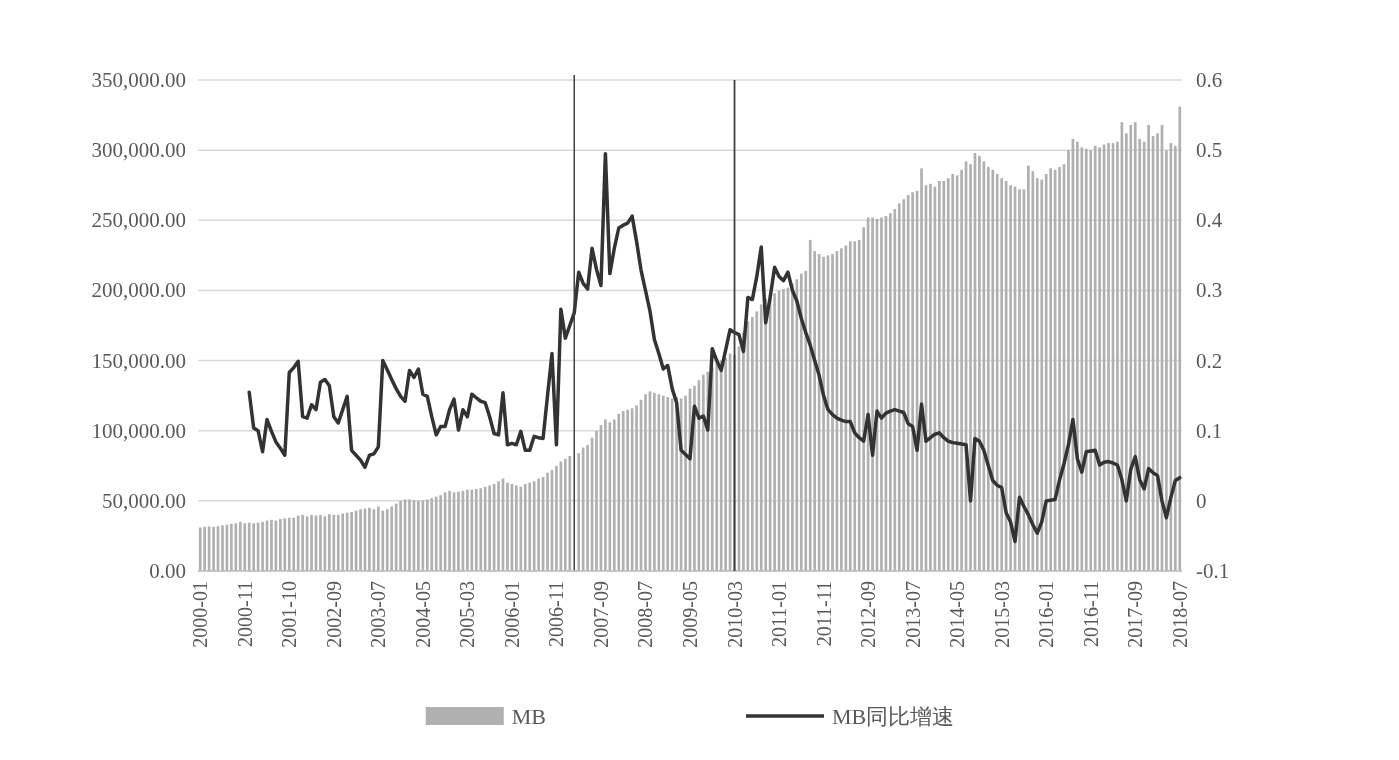 Image resolution: width=1399 pixels, height=760 pixels. I want to click on x-tick-label: 2008-07, so click(645, 614).